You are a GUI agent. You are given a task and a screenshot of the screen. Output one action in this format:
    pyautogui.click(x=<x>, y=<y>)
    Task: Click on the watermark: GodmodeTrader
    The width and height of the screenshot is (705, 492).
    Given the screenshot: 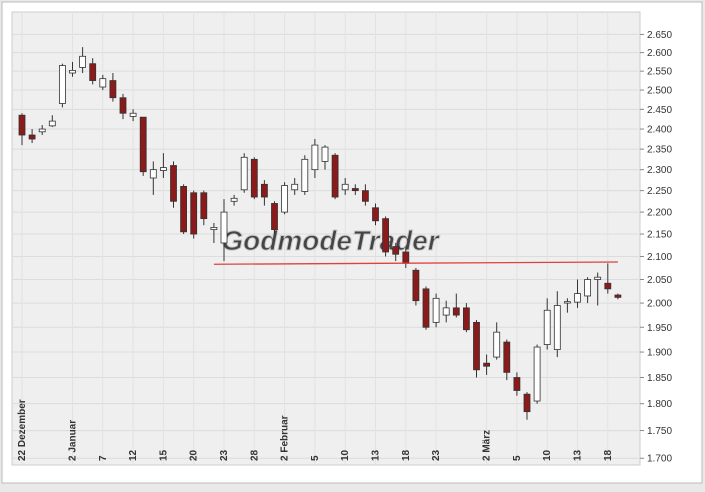 What is the action you would take?
    pyautogui.click(x=330, y=240)
    